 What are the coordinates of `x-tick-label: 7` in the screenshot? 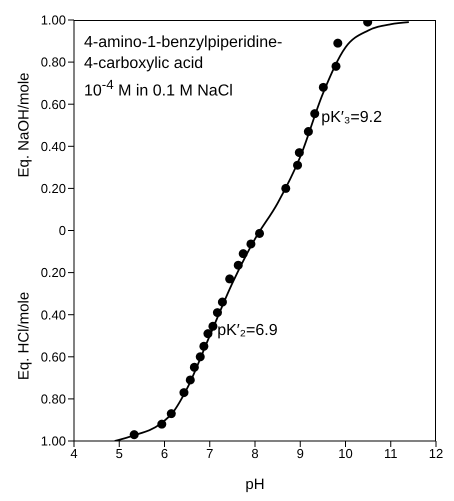 It's located at (210, 454).